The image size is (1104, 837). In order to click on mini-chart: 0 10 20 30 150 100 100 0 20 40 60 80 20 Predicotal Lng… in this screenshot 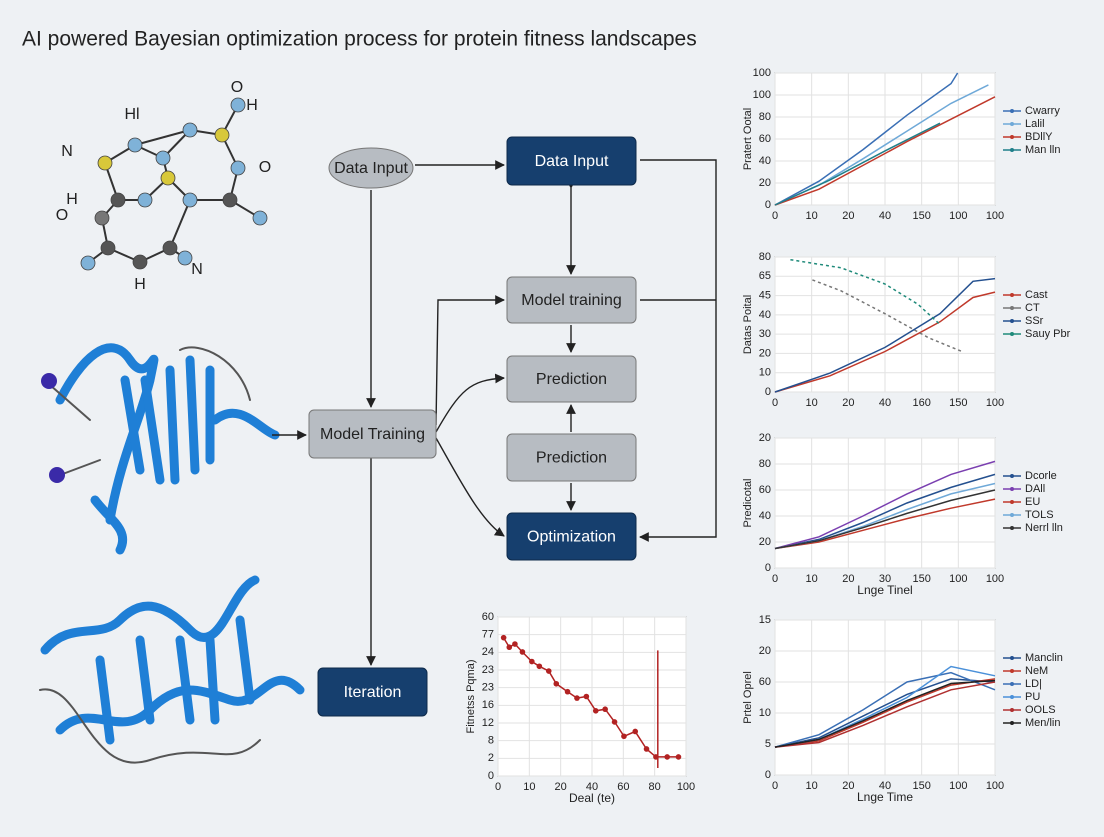, I will do `click(902, 514)`.